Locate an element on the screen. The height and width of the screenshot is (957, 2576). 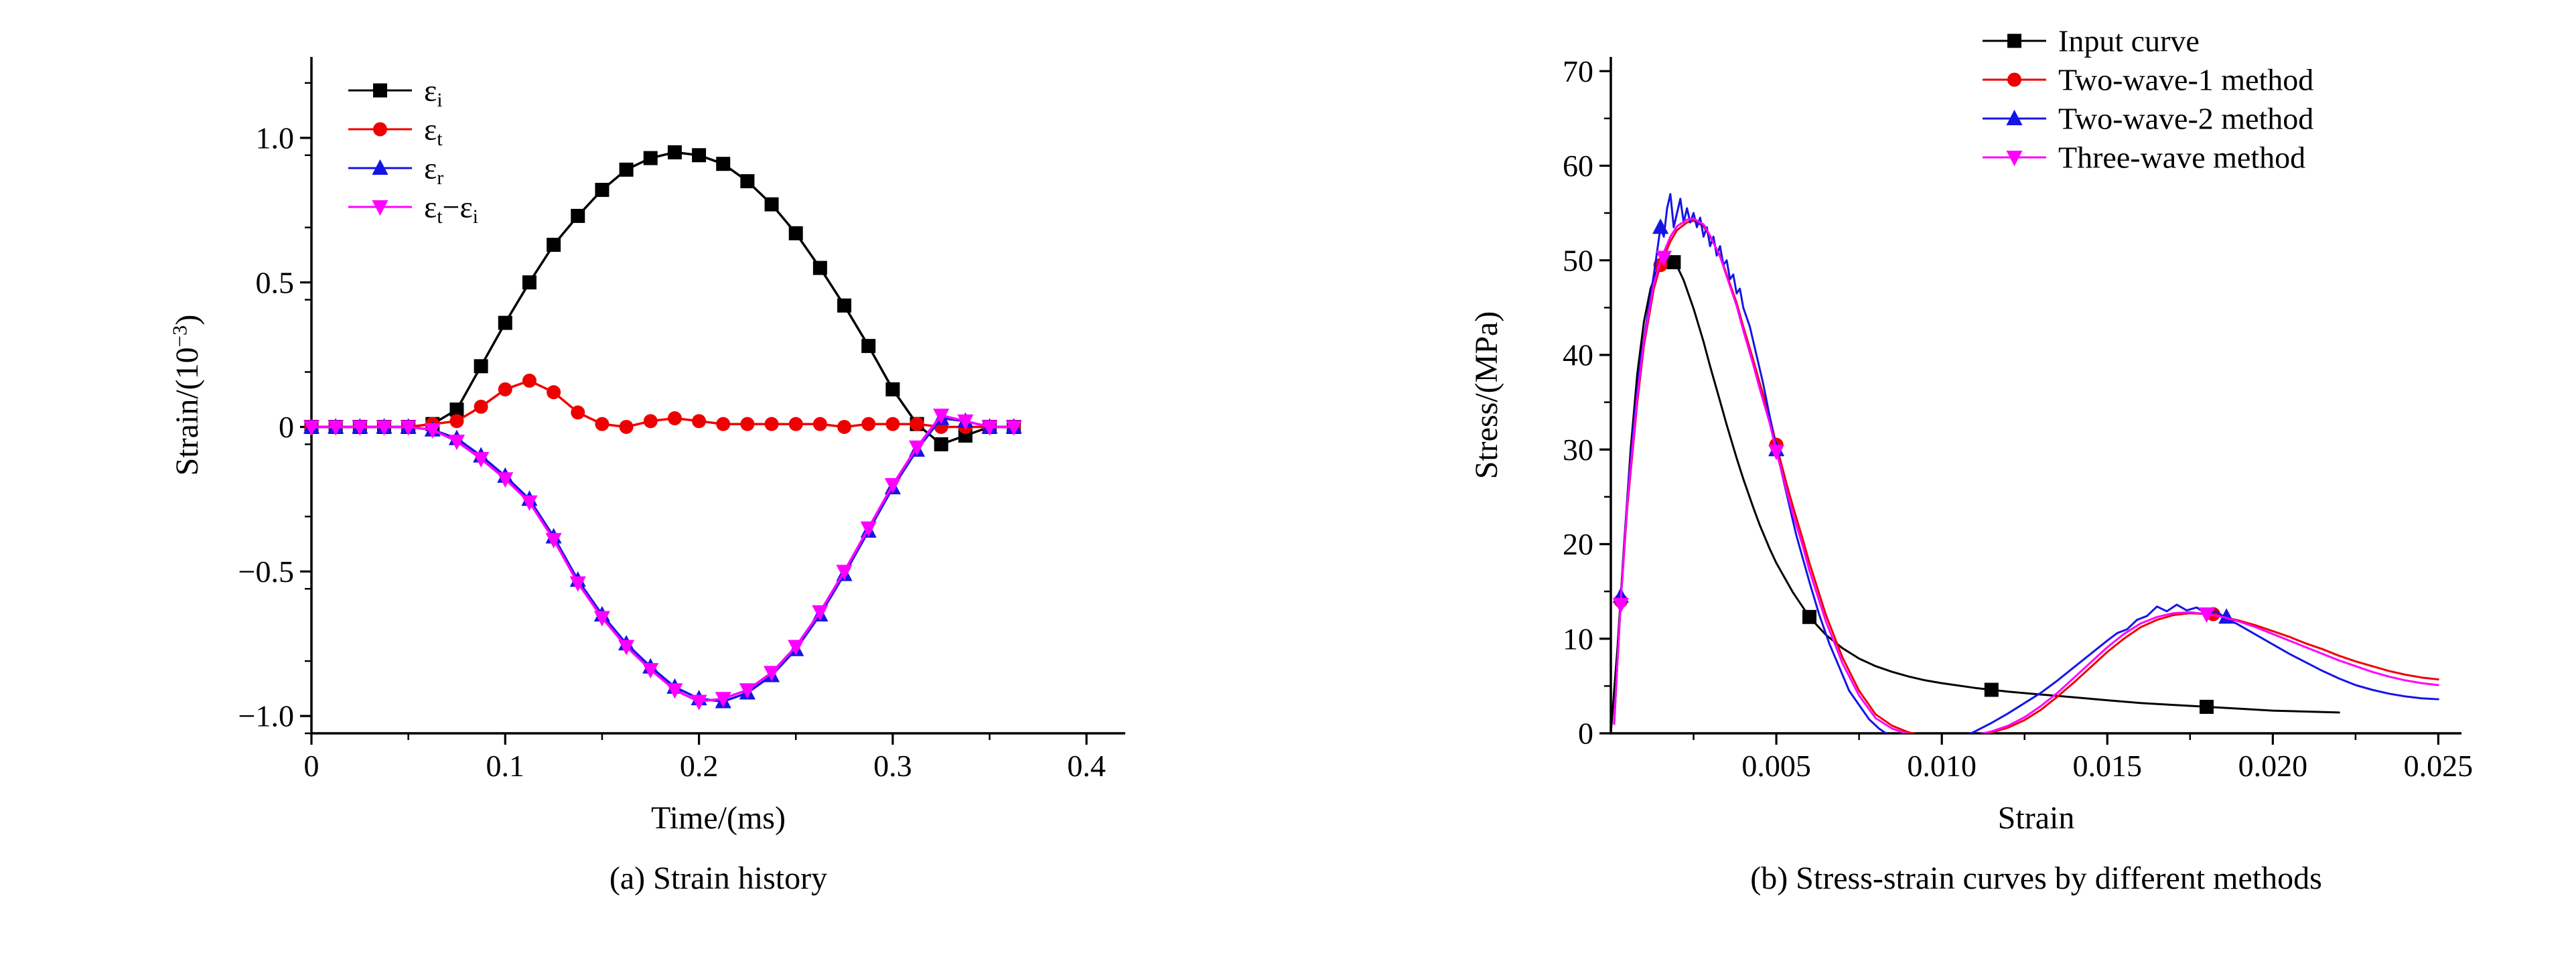
legend-item-t-minus-i: εt−εi is located at coordinates (413, 209).